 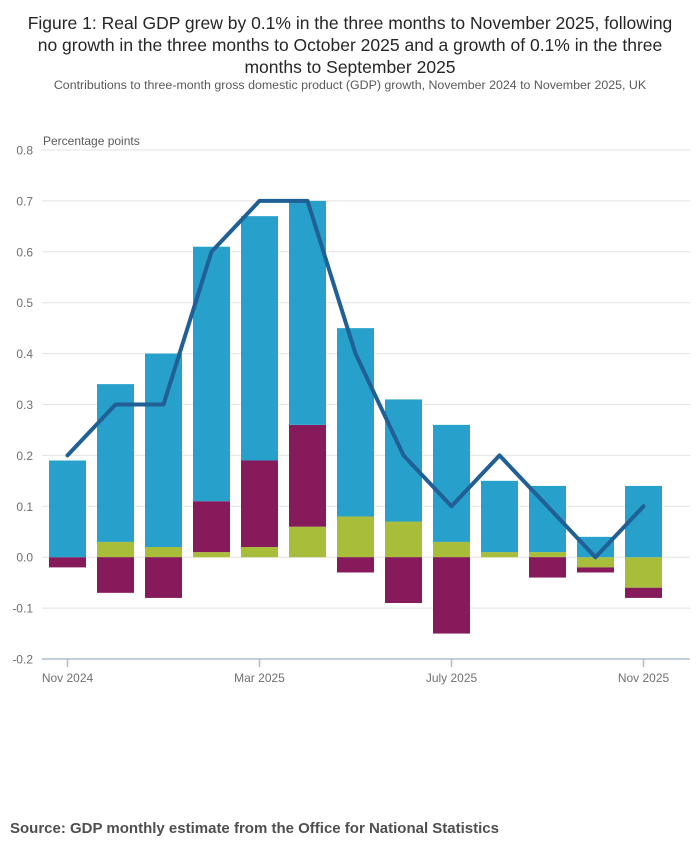 I want to click on y-tick-label: 0.4, so click(x=24, y=354).